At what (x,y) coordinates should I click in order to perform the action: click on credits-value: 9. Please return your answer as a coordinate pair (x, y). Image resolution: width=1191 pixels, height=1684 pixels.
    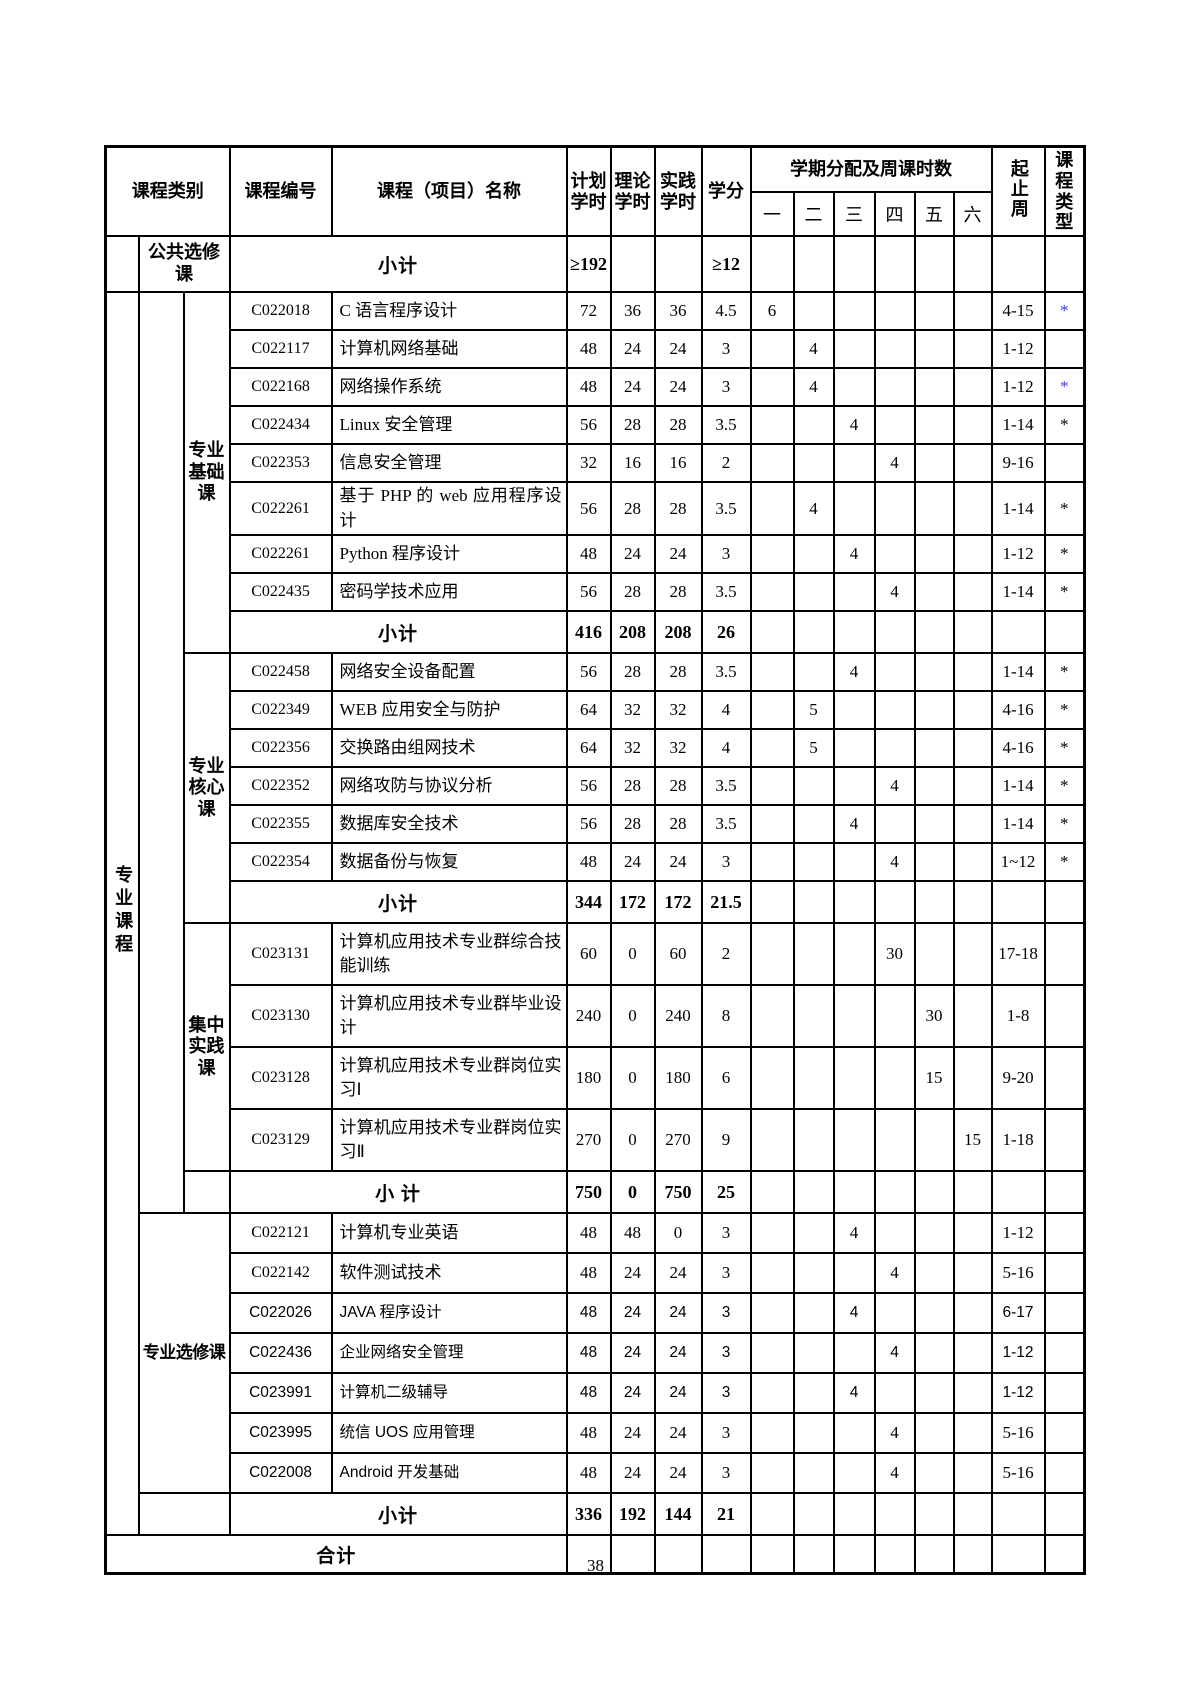
    Looking at the image, I should click on (726, 1140).